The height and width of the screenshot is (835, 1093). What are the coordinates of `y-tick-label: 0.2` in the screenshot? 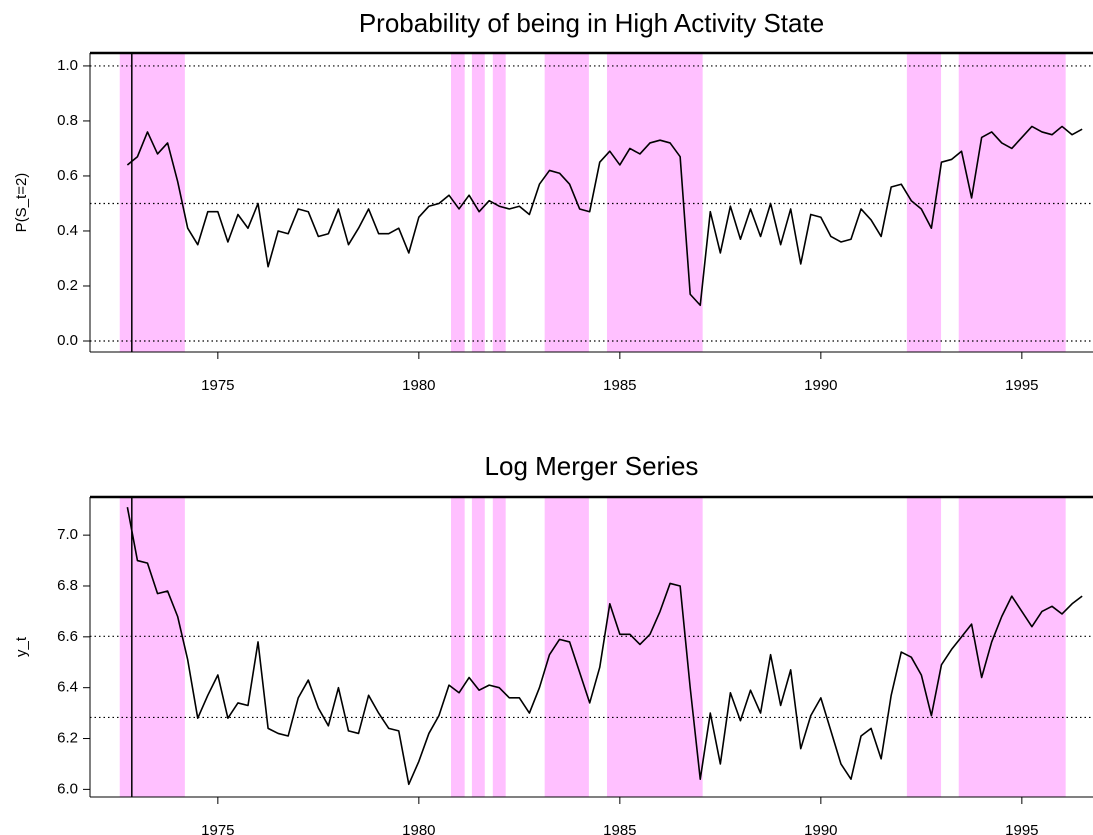 It's located at (67, 285).